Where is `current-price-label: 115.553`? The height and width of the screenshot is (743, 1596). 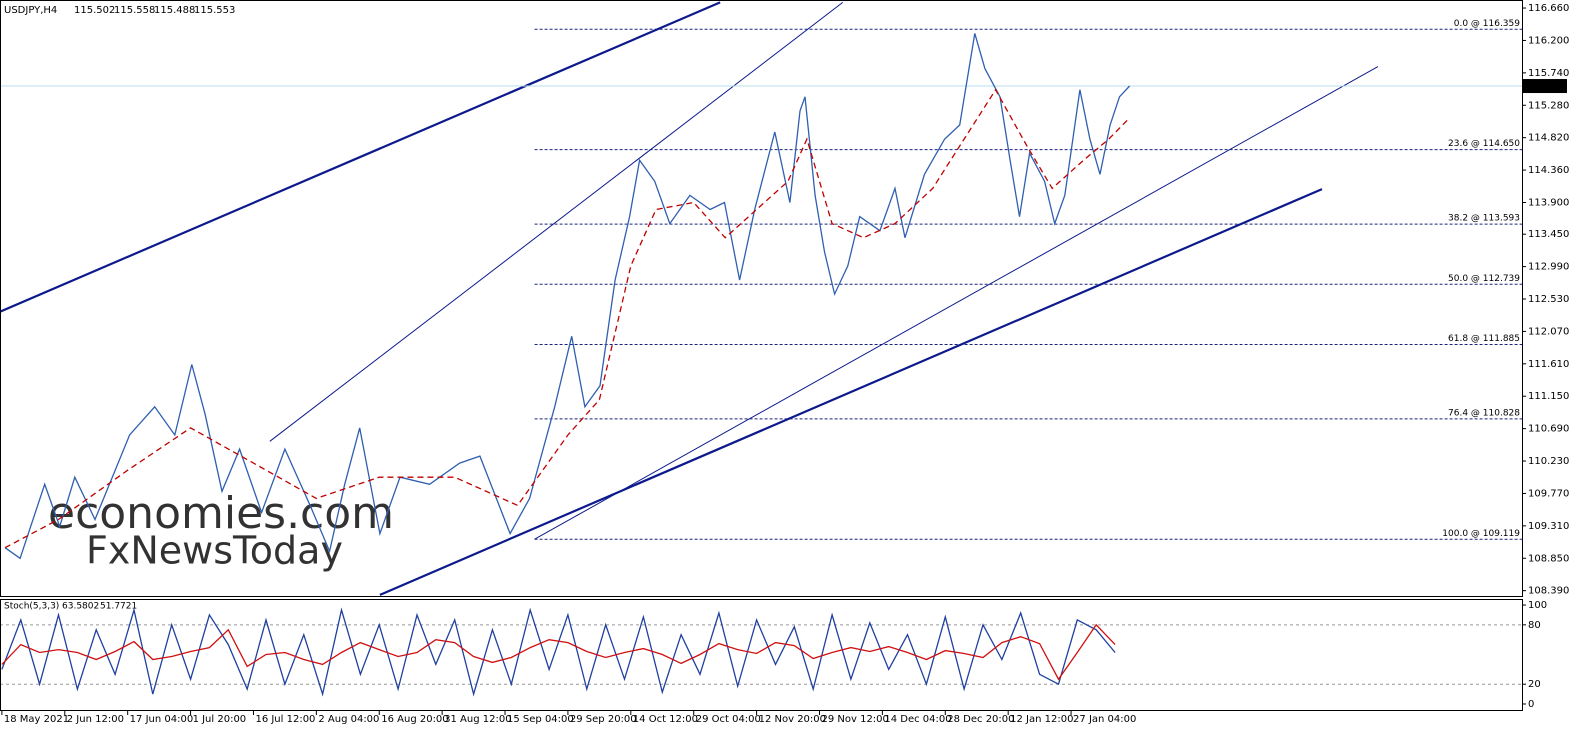 current-price-label: 115.553 is located at coordinates (1546, 86).